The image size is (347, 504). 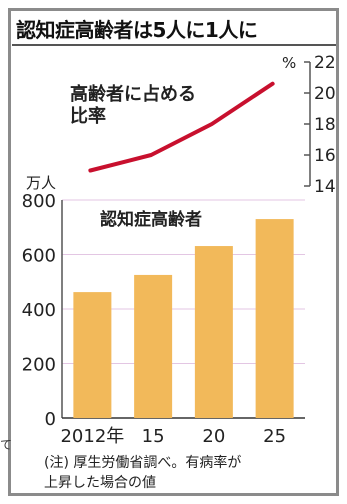 What do you see at coordinates (41, 183) in the screenshot?
I see `y-left-unit: 万人` at bounding box center [41, 183].